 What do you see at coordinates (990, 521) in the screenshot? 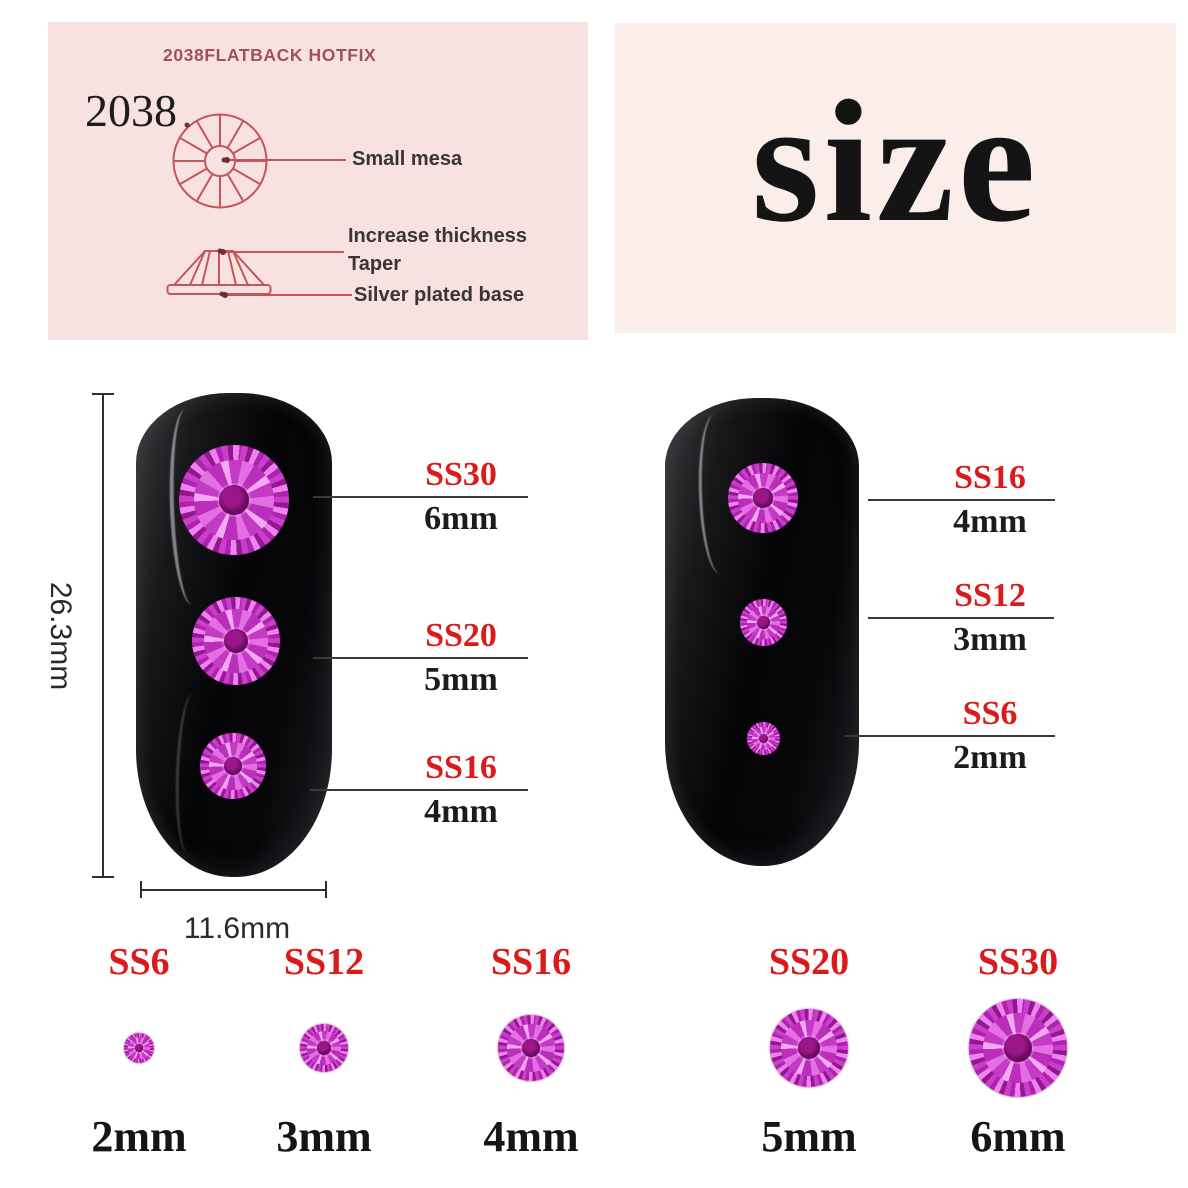
I see `callout-4mm-right-label: 4mm` at bounding box center [990, 521].